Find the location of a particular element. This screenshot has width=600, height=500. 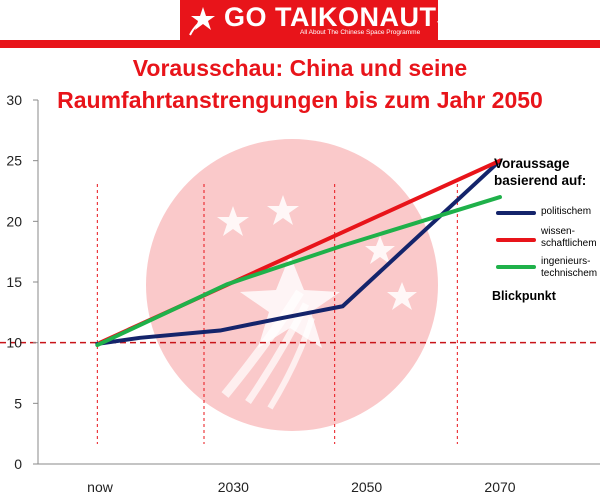

legend-heading-line-2: basierend auf: is located at coordinates (540, 180).